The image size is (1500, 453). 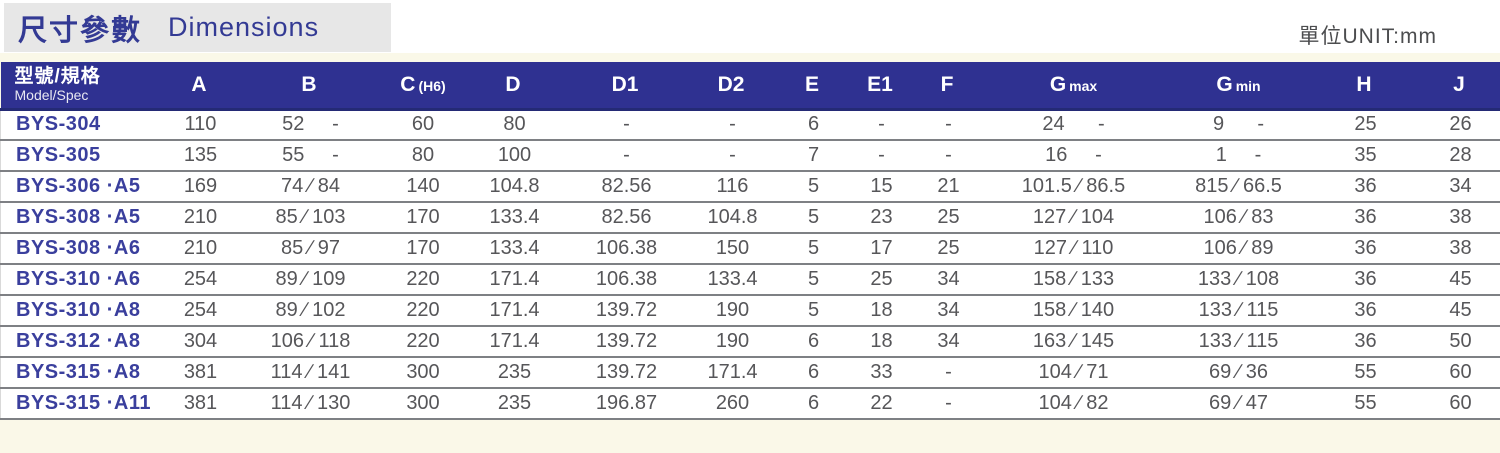 What do you see at coordinates (1460, 342) in the screenshot?
I see `value-cell: 50` at bounding box center [1460, 342].